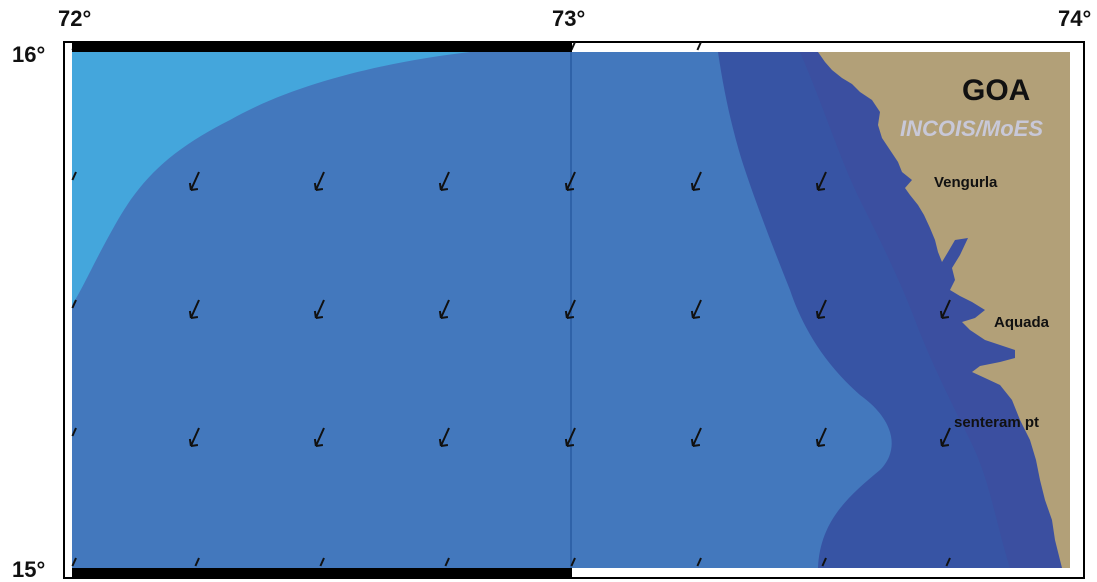  What do you see at coordinates (1075, 18) in the screenshot?
I see `x-tick-74: 74°` at bounding box center [1075, 18].